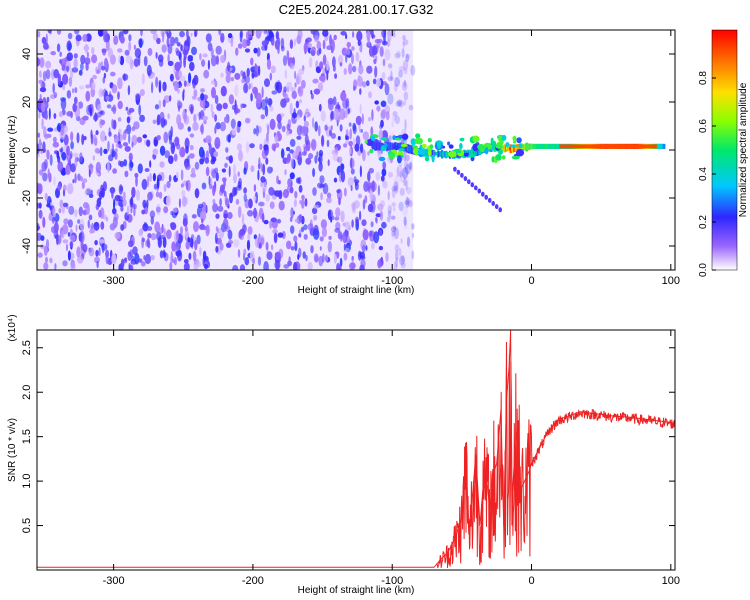 The height and width of the screenshot is (600, 750). Describe the element at coordinates (12, 150) in the screenshot. I see `spectrogram-y-axis-label: Frequency (Hz)` at that location.